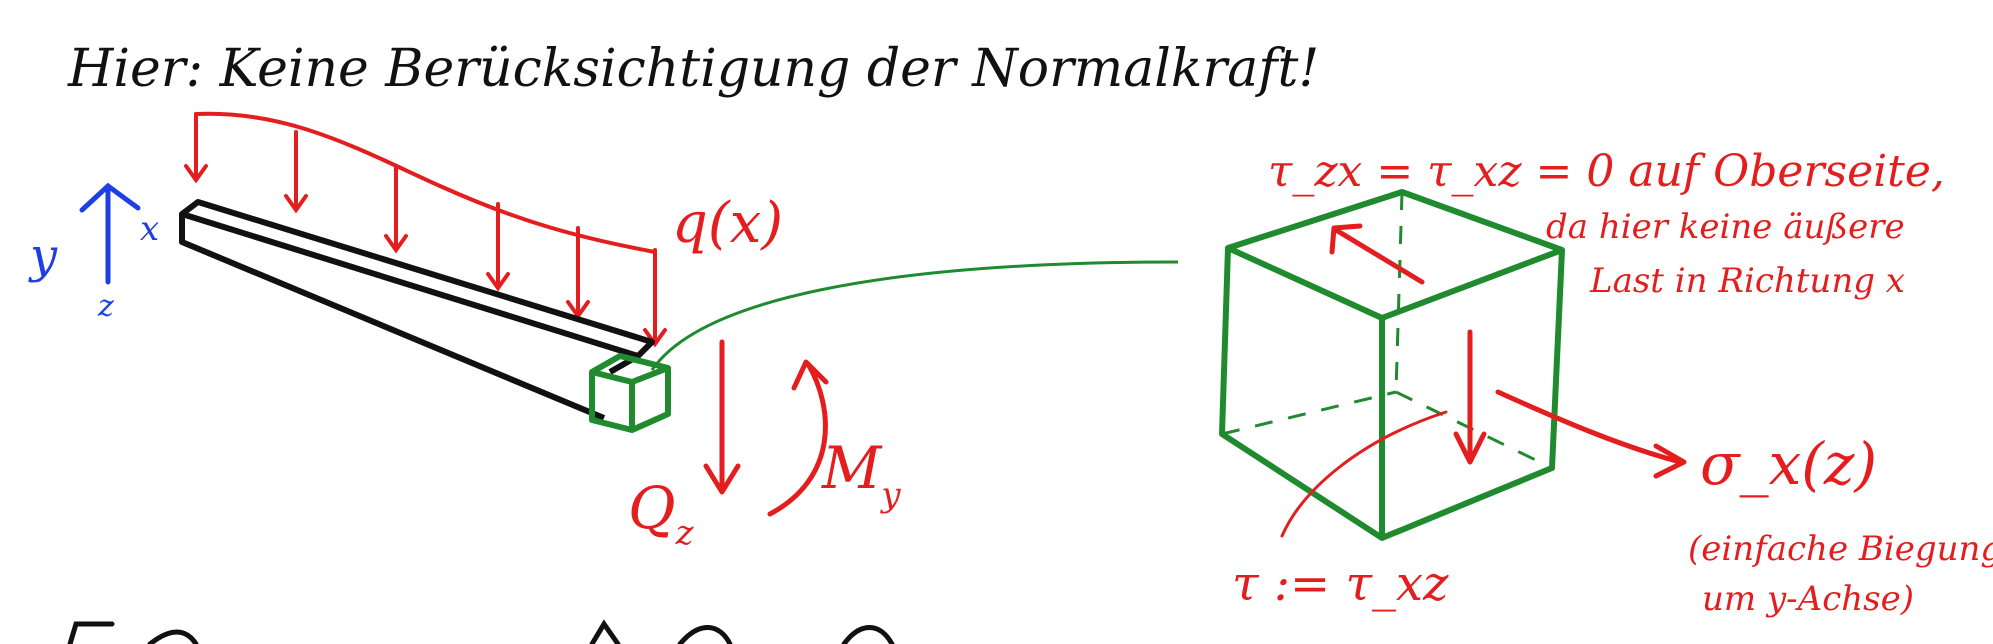  What do you see at coordinates (890, 495) in the screenshot?
I see `bending-moment-subscript: y` at bounding box center [890, 495].